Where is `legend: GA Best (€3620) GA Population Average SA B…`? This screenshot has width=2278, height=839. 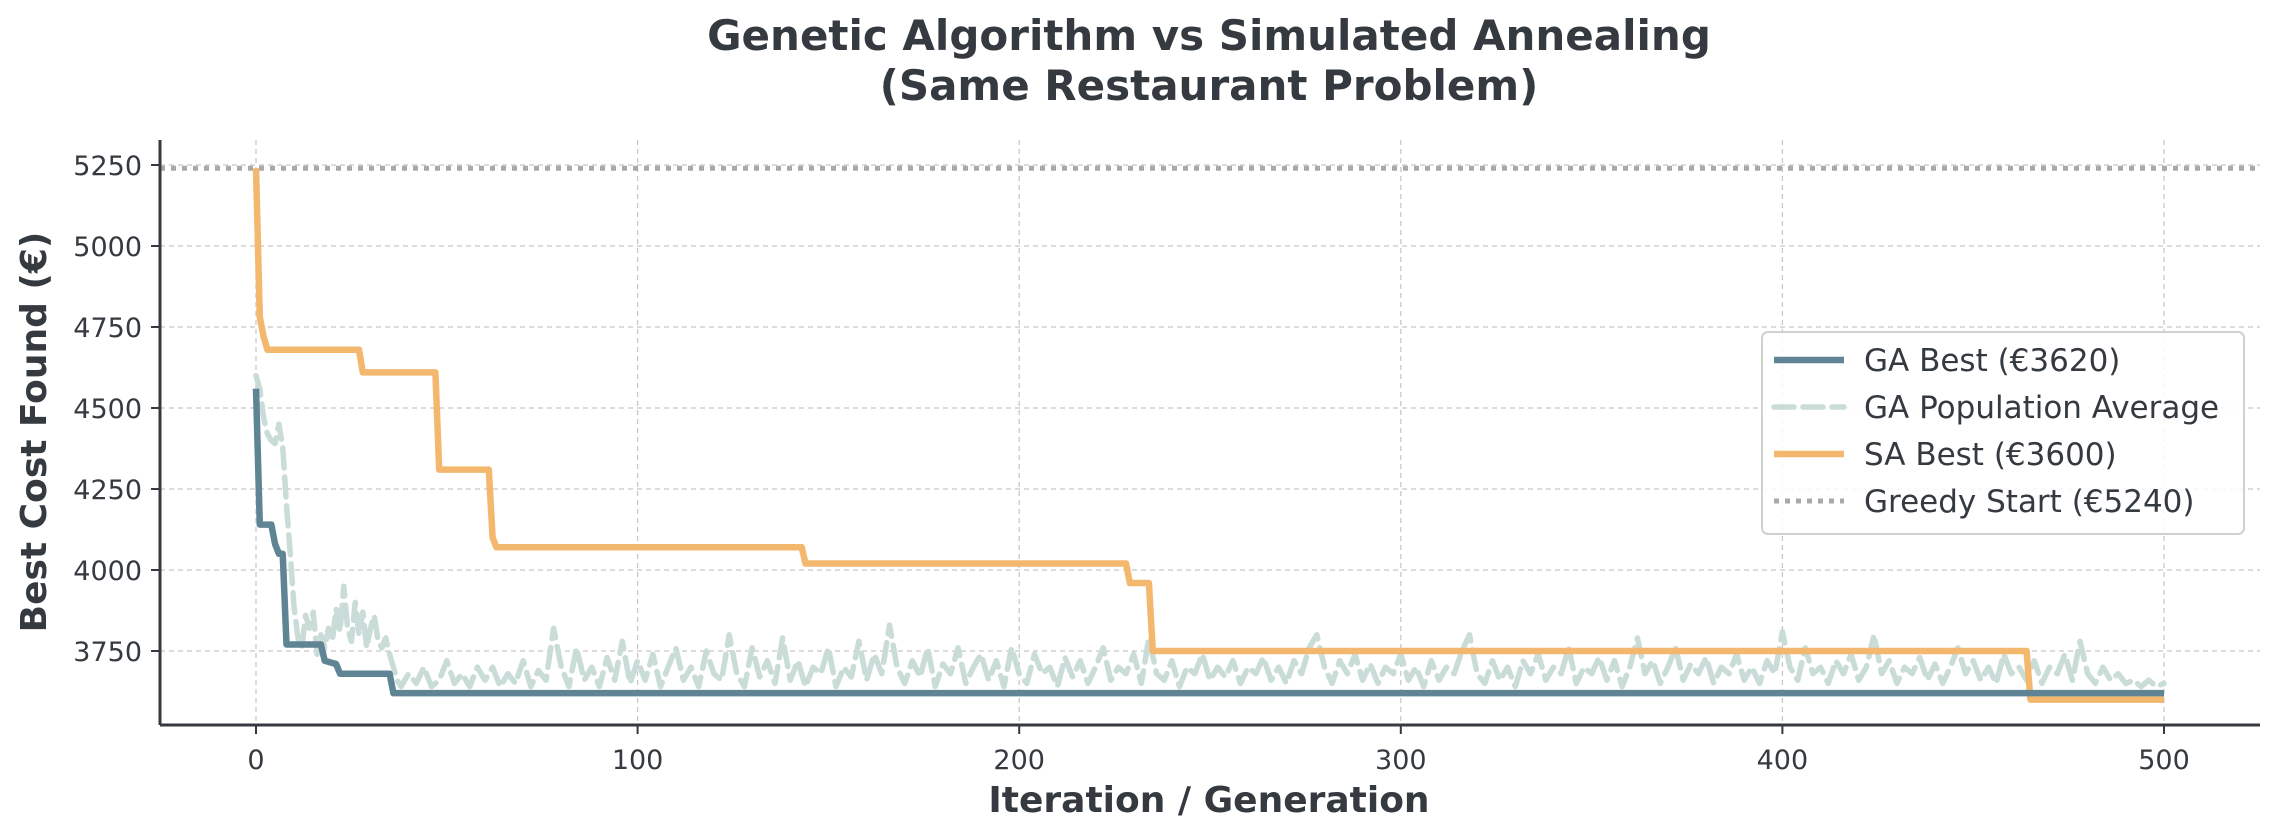 legend: GA Best (€3620) GA Population Average SA B… is located at coordinates (2003, 433).